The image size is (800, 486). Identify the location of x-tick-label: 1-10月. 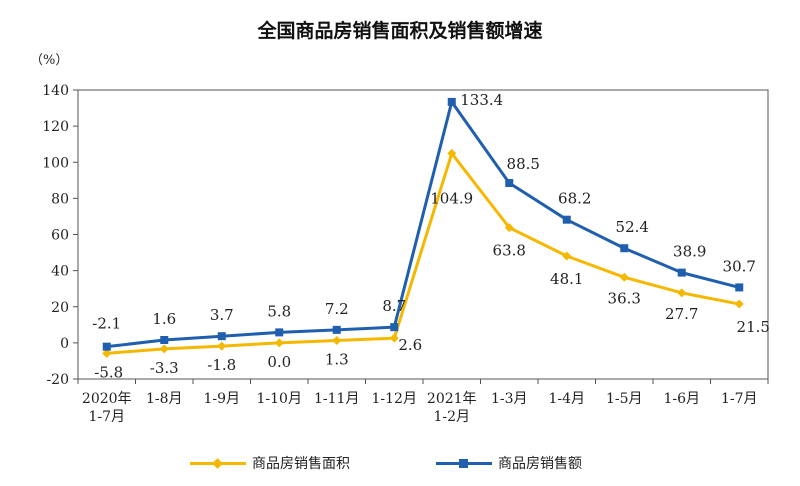
(279, 399).